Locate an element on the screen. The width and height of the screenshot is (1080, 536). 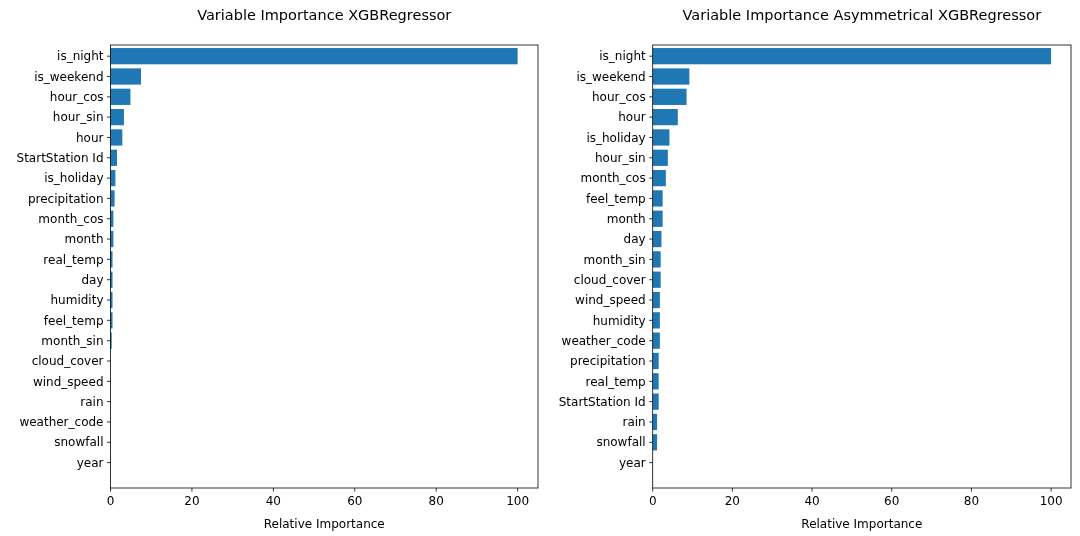
chart-title: Variable Importance Asymmetrical XGBRegressor is located at coordinates (862, 15).